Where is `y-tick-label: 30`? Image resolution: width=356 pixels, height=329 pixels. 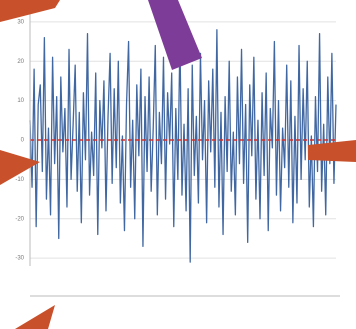 y-tick-label: 30 is located at coordinates (20, 22).